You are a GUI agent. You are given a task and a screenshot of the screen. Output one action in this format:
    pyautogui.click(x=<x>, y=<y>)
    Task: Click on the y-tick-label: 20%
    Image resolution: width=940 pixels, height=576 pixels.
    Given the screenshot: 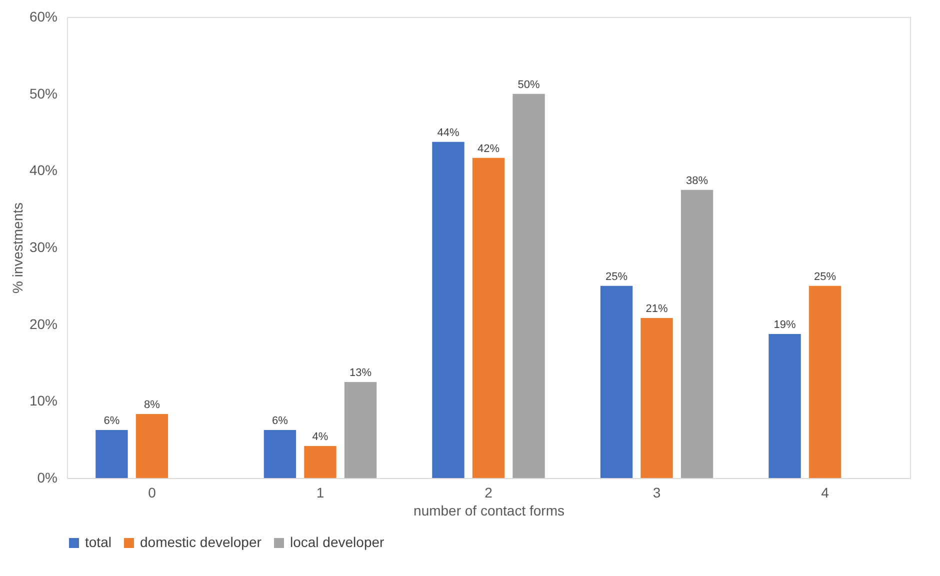 What is the action you would take?
    pyautogui.click(x=43, y=324)
    